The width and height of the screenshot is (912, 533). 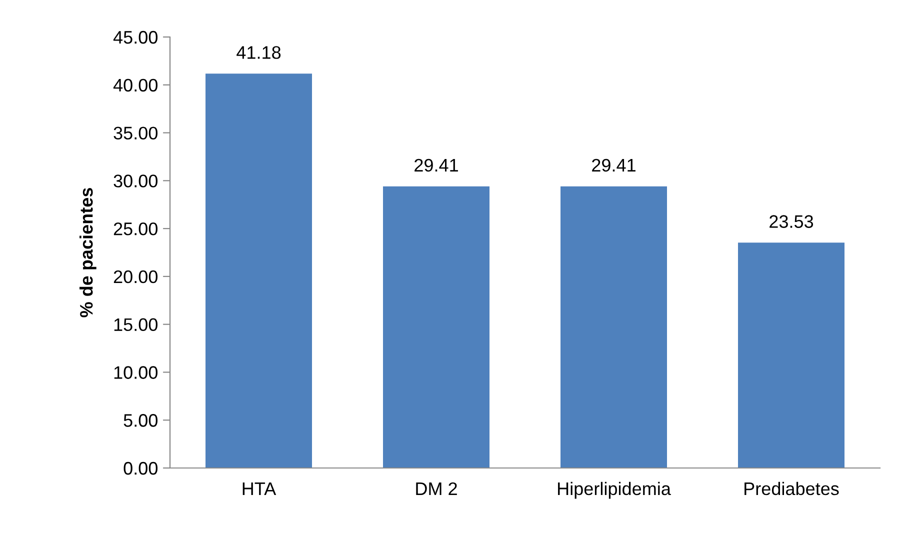 What do you see at coordinates (136, 325) in the screenshot?
I see `y-tick-label: 15.00` at bounding box center [136, 325].